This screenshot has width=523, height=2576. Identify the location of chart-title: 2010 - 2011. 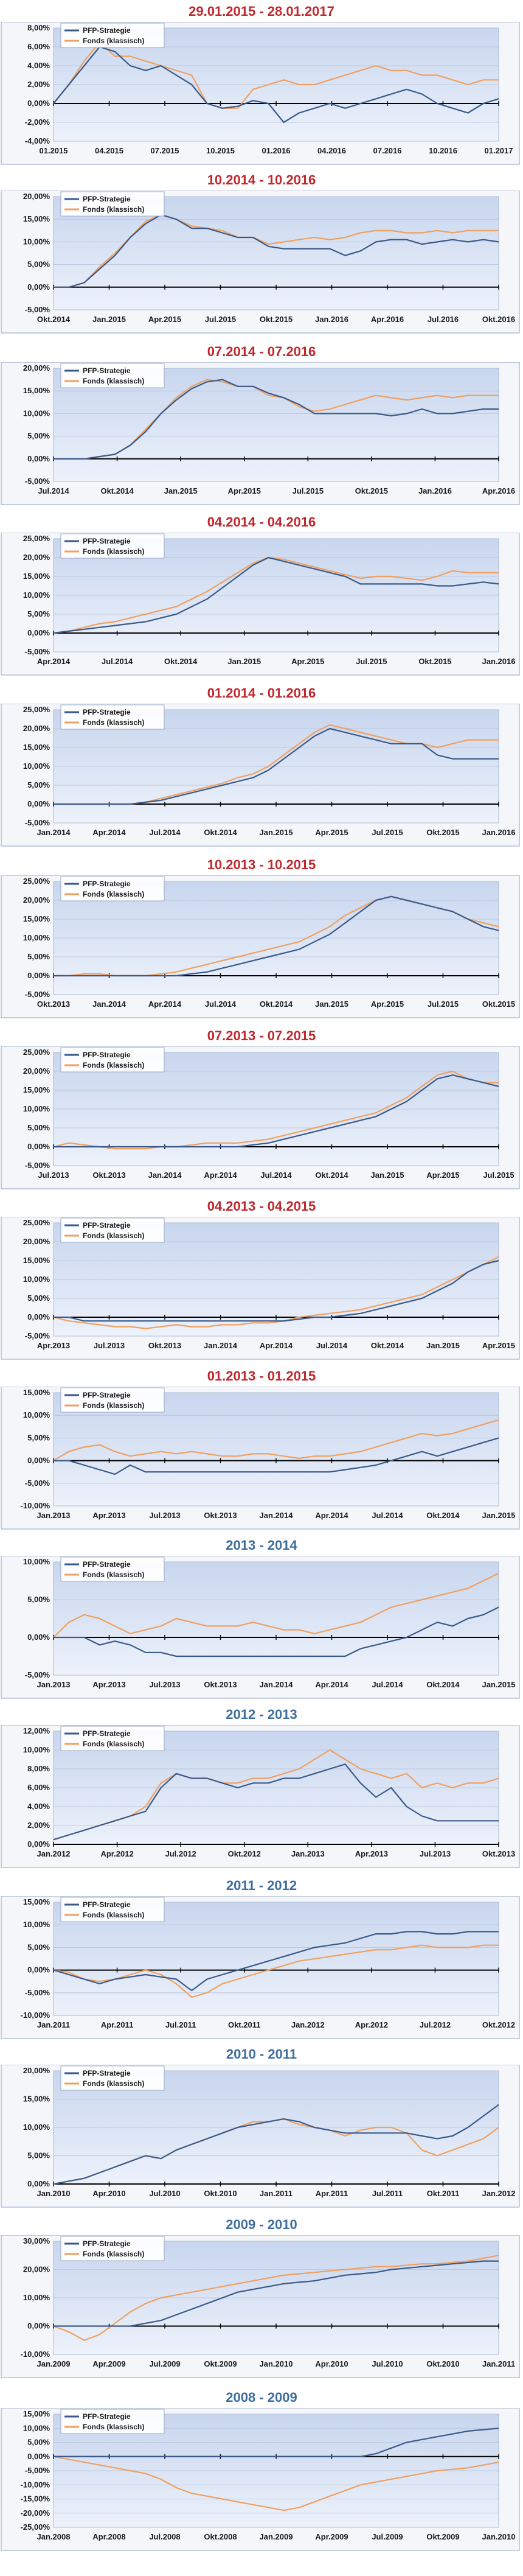
(261, 2054).